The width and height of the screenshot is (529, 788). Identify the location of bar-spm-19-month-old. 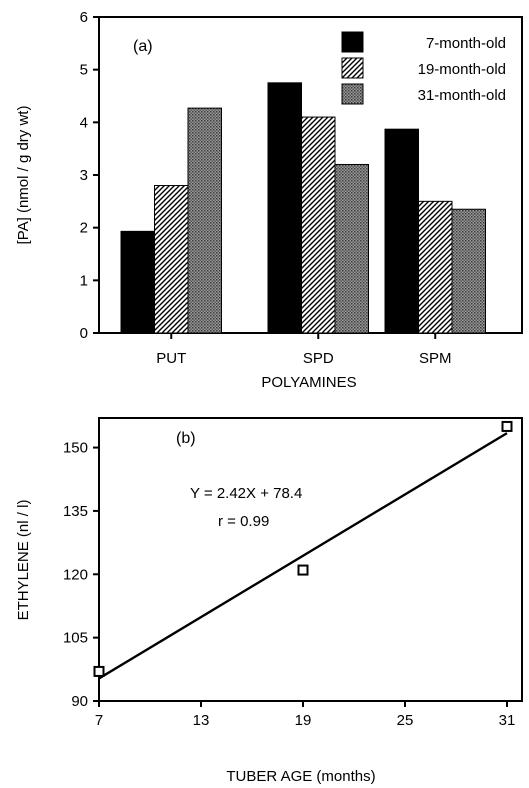
(435, 267).